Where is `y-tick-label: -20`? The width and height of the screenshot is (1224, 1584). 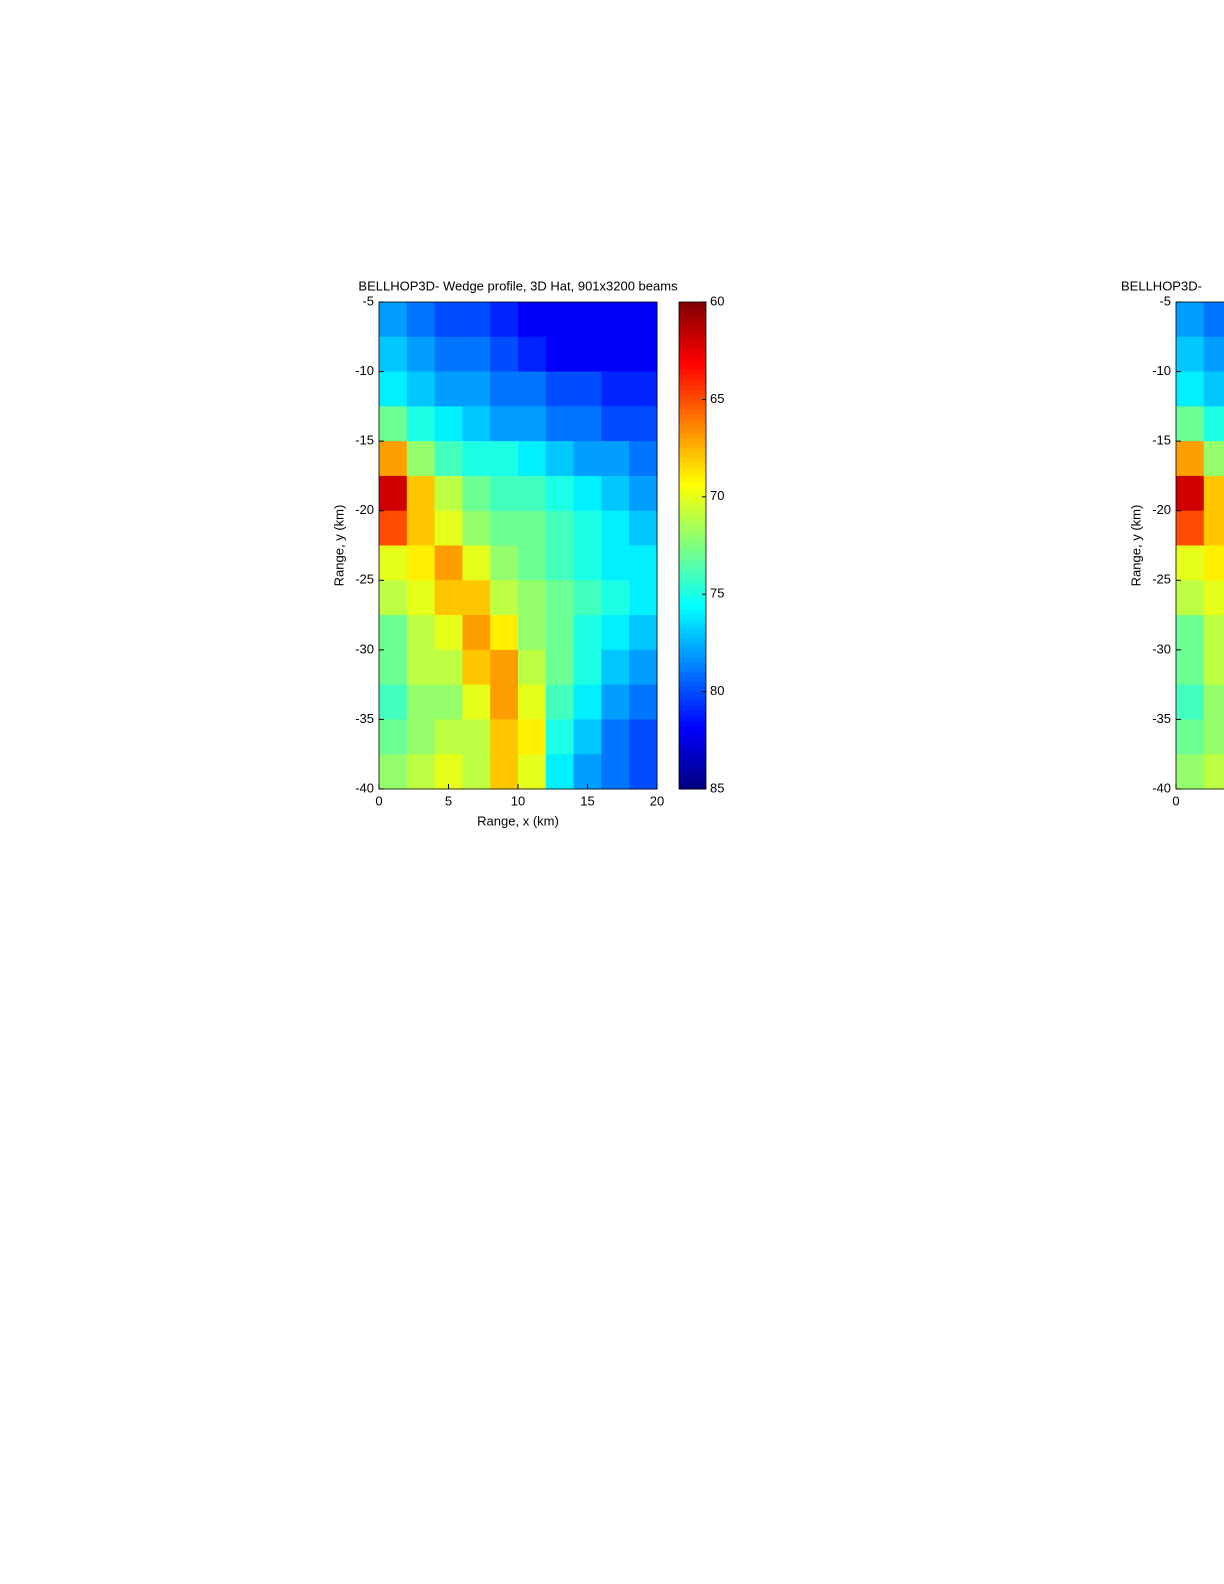 y-tick-label: -20 is located at coordinates (364, 509).